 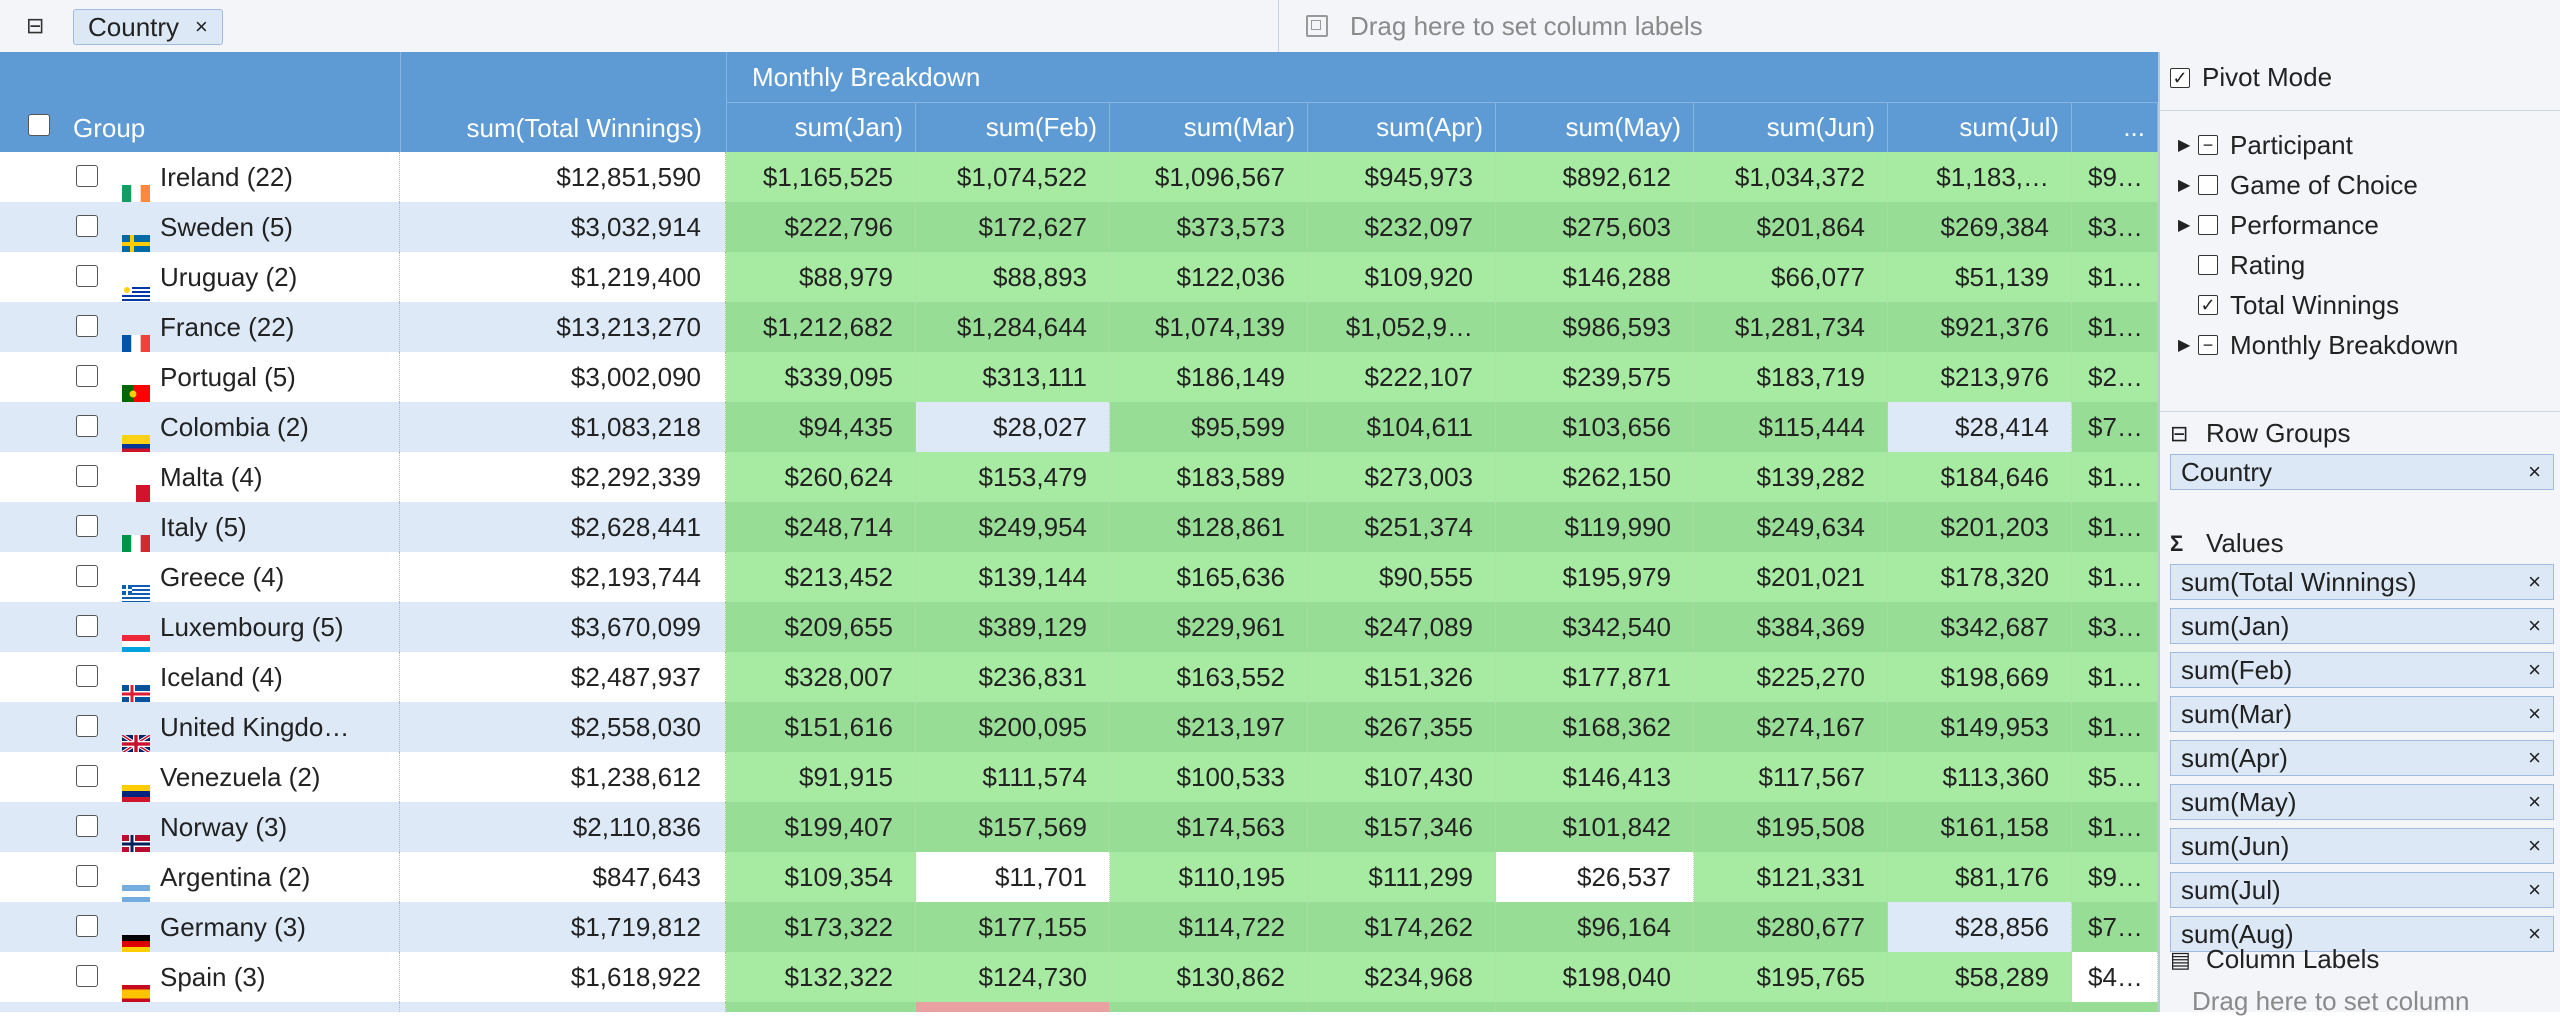 What do you see at coordinates (1013, 227) in the screenshot?
I see `month-value-cell: $172,627` at bounding box center [1013, 227].